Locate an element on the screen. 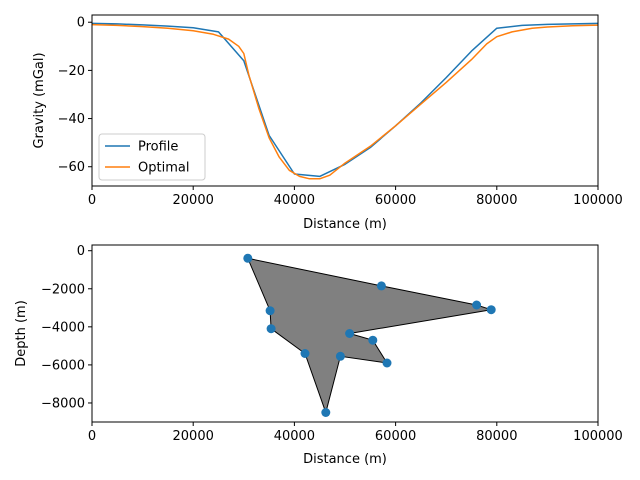  gravity-y-ticks: 0 −20 −40 −60 is located at coordinates (75, 95).